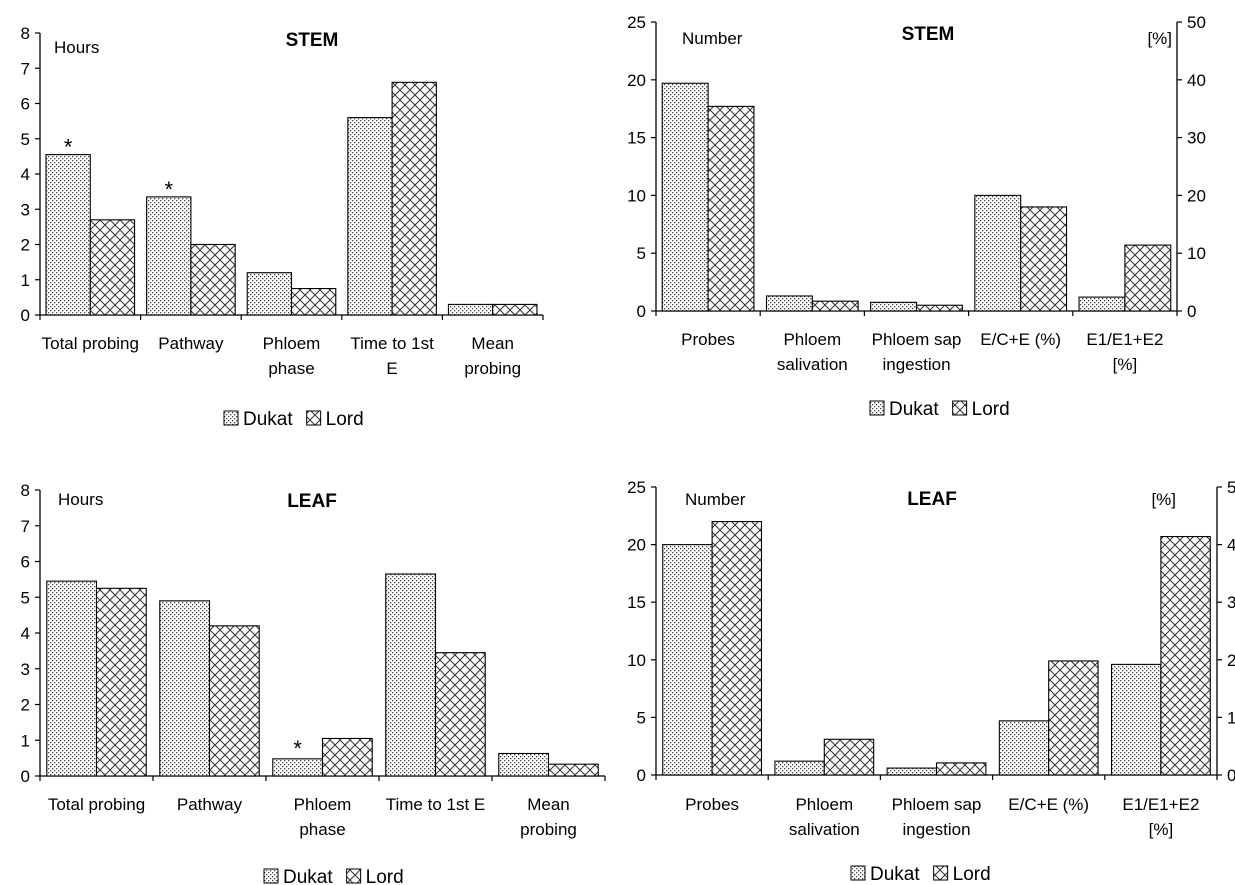  What do you see at coordinates (25, 705) in the screenshot?
I see `y-tick-label: 2` at bounding box center [25, 705].